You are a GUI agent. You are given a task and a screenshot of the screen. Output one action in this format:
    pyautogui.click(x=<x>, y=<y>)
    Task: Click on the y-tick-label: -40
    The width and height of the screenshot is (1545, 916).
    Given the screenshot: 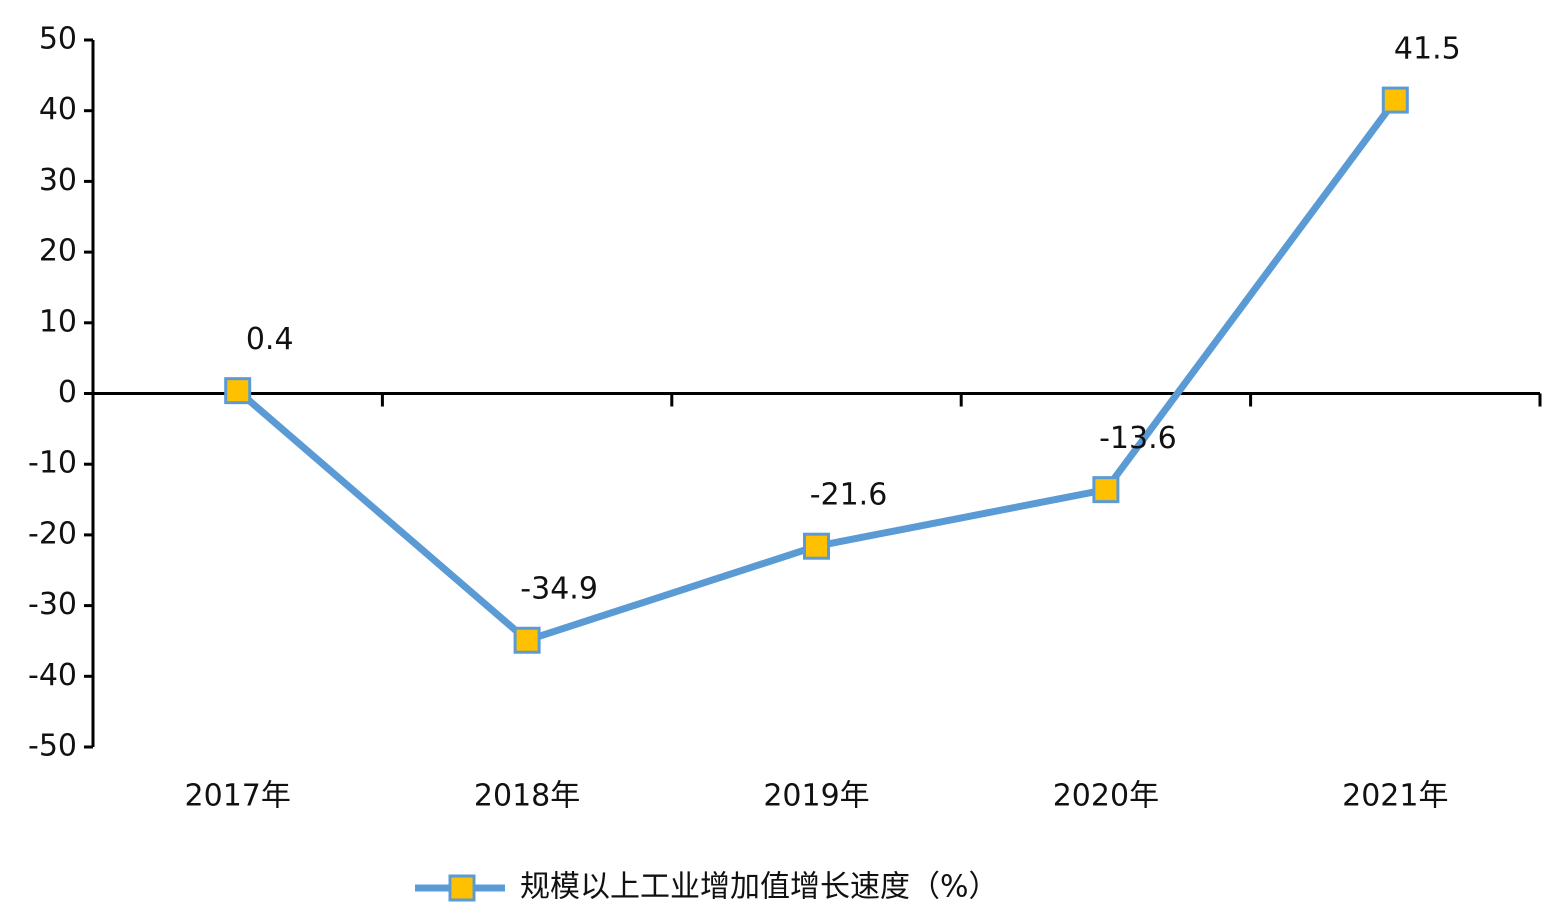 What is the action you would take?
    pyautogui.click(x=52, y=675)
    